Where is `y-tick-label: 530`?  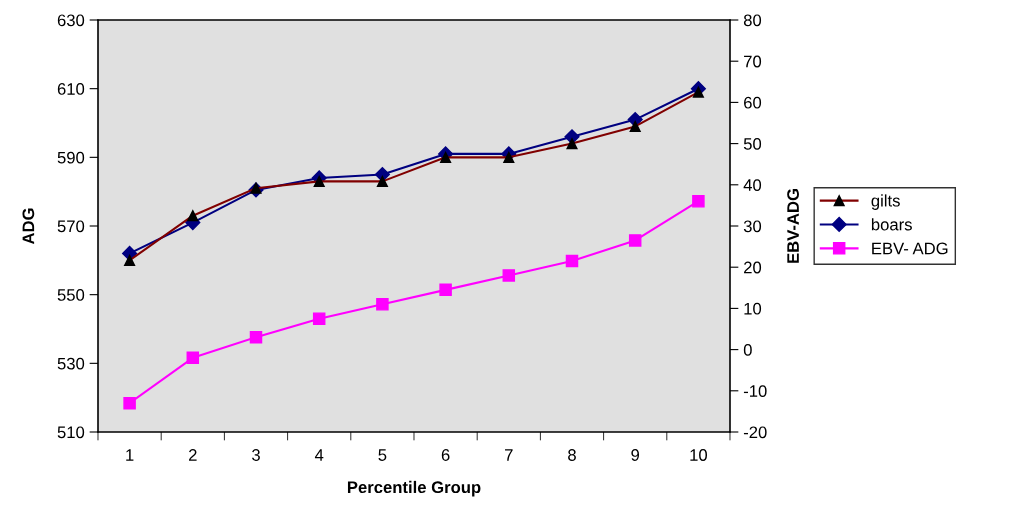
y-tick-label: 530 is located at coordinates (71, 363).